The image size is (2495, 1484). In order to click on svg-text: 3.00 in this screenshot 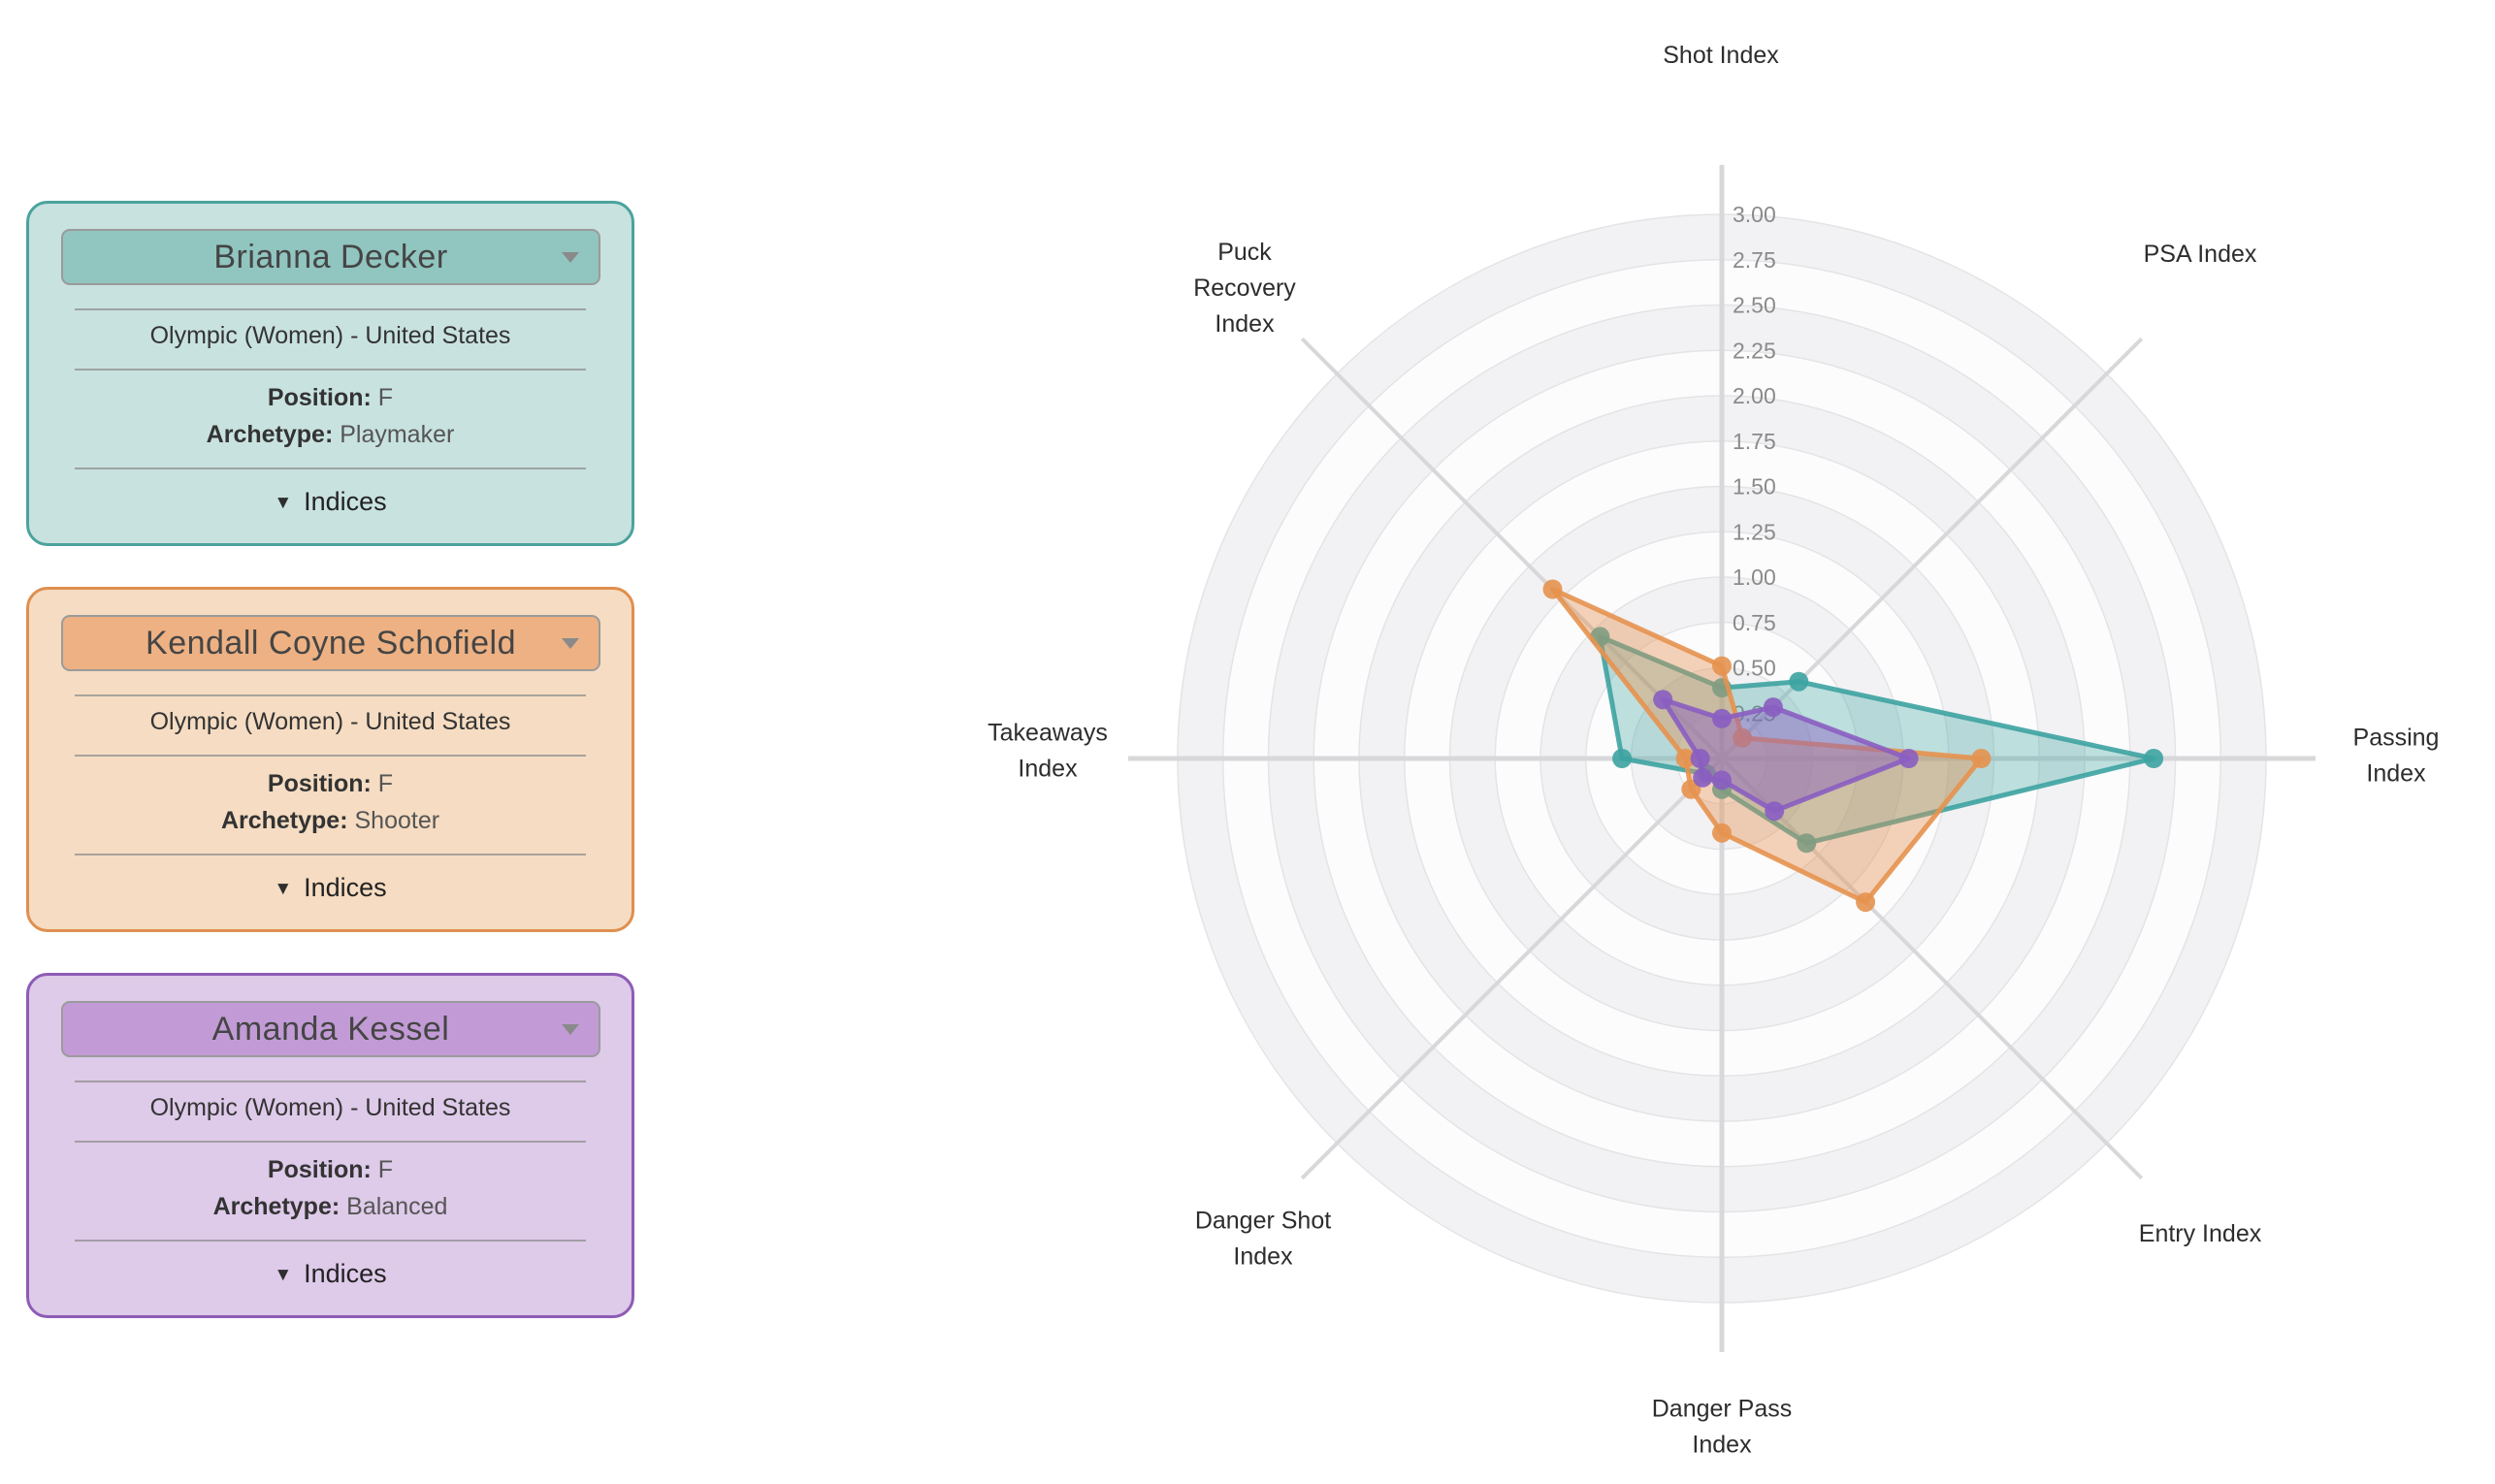, I will do `click(1754, 214)`.